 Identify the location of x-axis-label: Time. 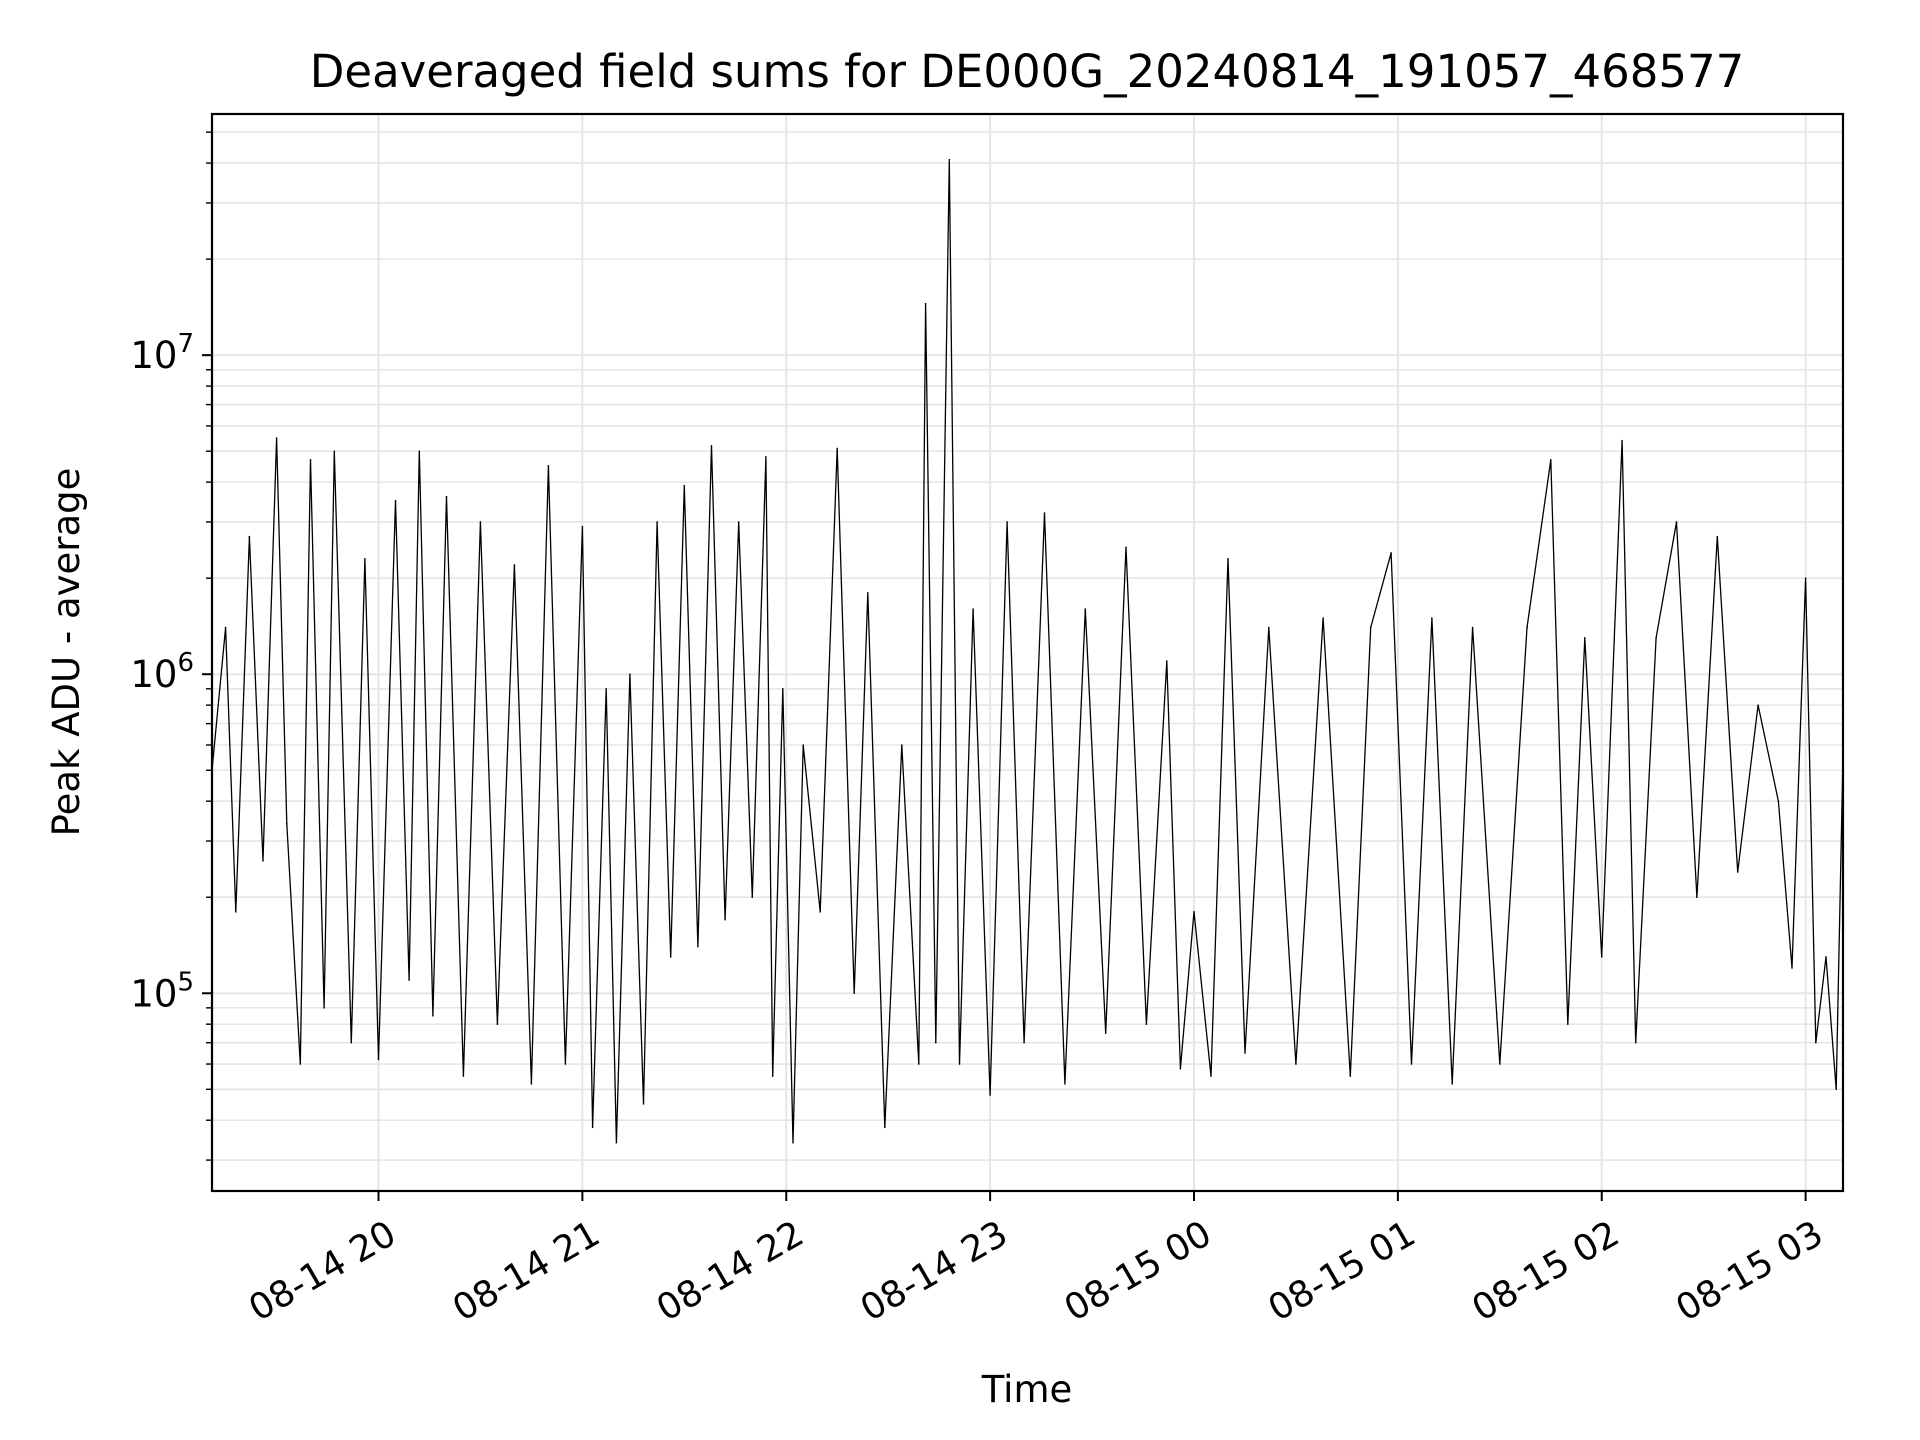
(1027, 1389).